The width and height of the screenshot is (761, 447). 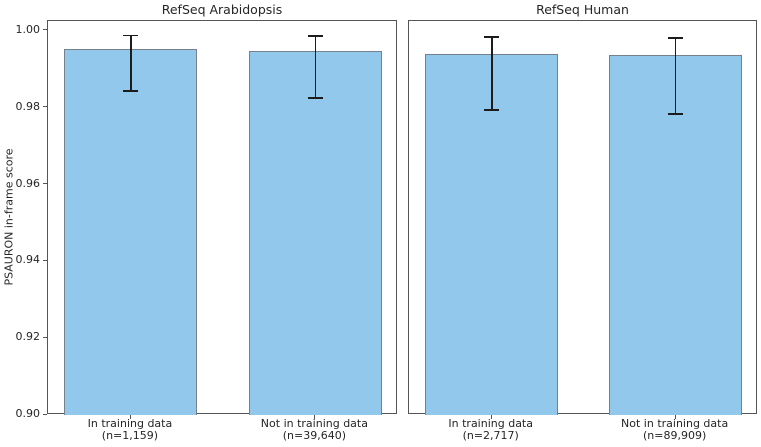 I want to click on y-tick-label: 0.92, so click(x=28, y=337).